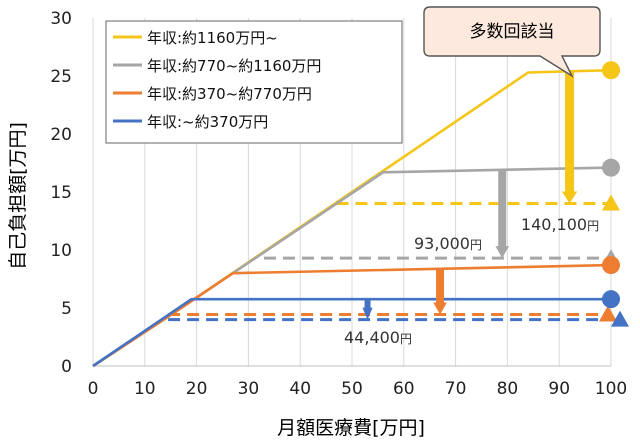  What do you see at coordinates (61, 251) in the screenshot?
I see `y-tick-label: 10` at bounding box center [61, 251].